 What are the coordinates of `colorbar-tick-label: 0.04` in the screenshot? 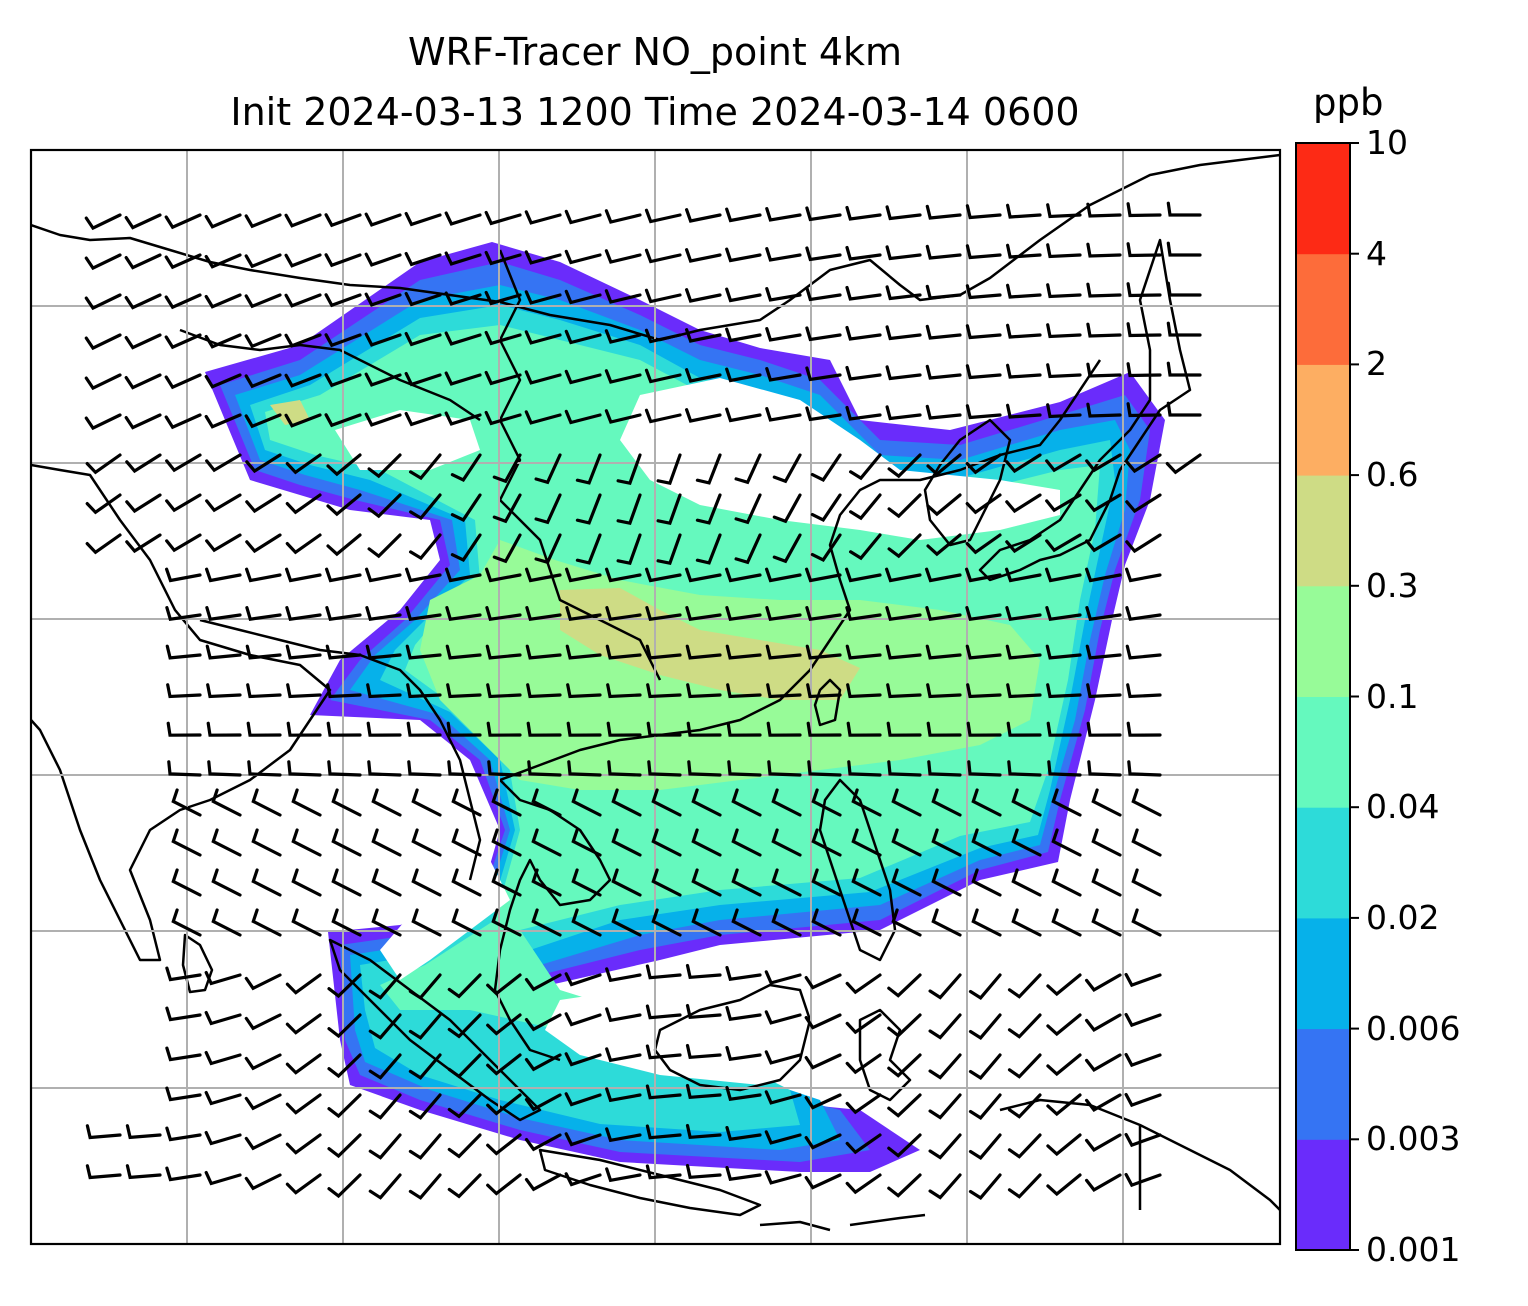 It's located at (1403, 807).